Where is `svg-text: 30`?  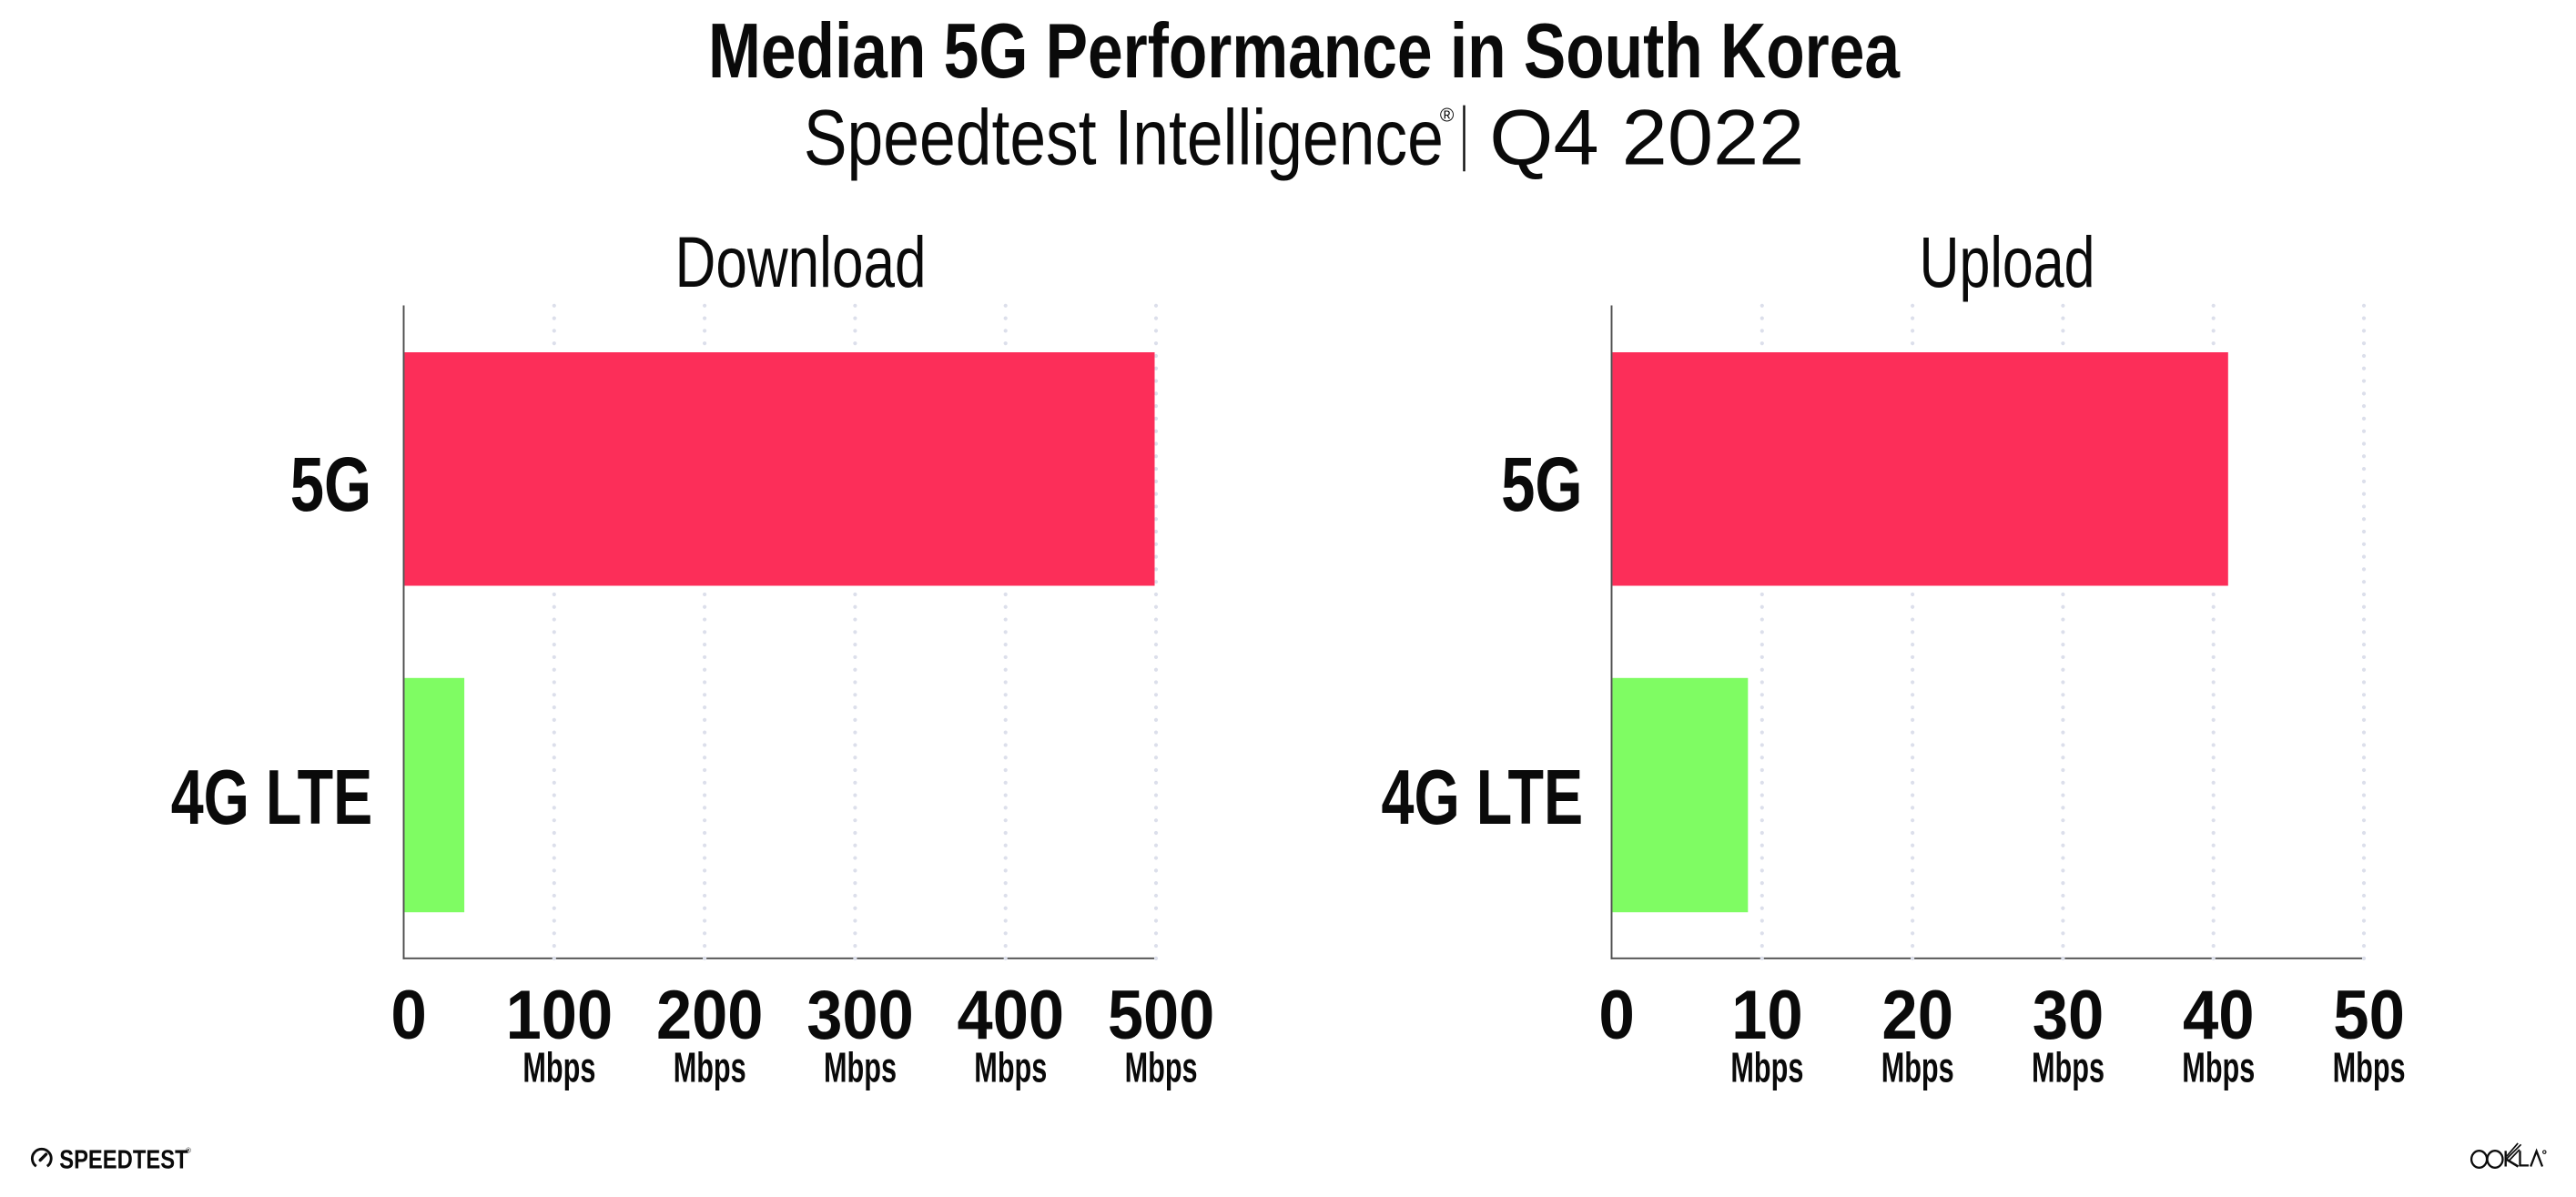
svg-text: 30 is located at coordinates (2068, 1015).